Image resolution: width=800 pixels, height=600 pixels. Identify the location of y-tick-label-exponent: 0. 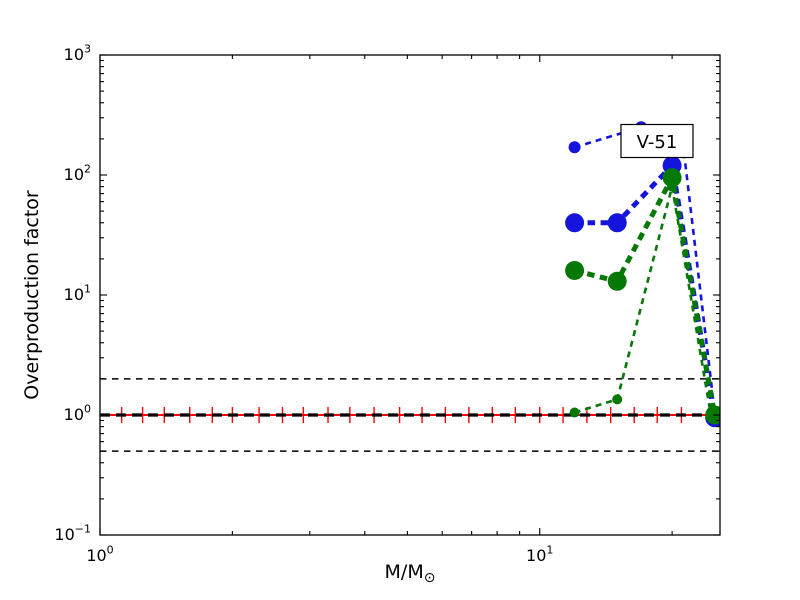
(87, 409).